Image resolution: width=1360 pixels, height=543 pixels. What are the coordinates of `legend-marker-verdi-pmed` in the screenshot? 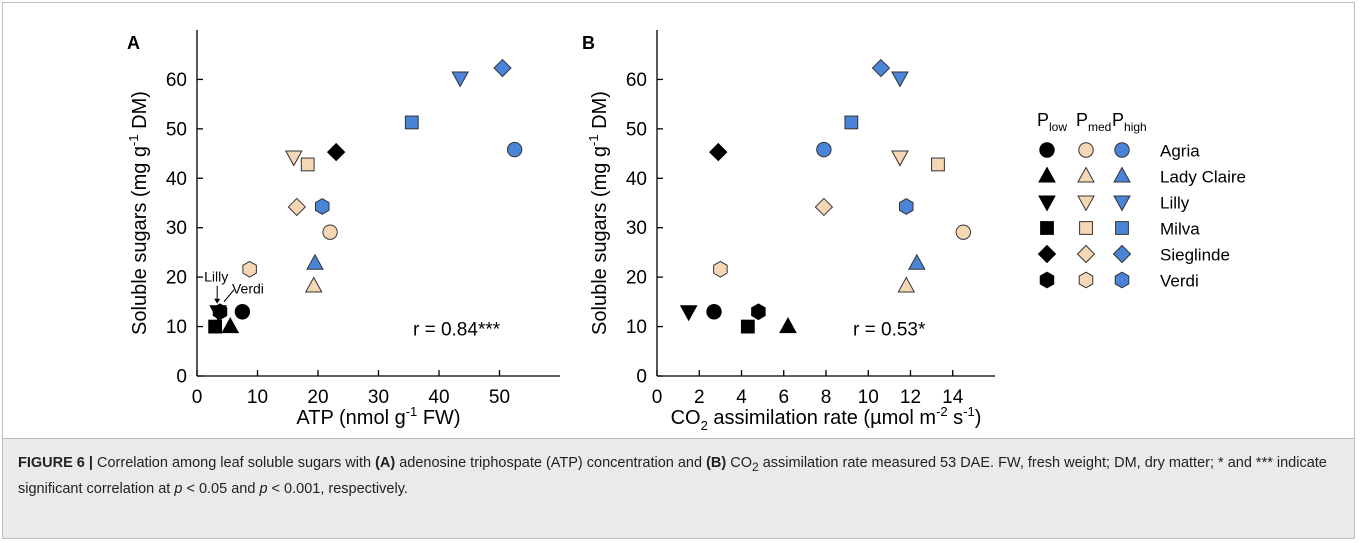 It's located at (1086, 280).